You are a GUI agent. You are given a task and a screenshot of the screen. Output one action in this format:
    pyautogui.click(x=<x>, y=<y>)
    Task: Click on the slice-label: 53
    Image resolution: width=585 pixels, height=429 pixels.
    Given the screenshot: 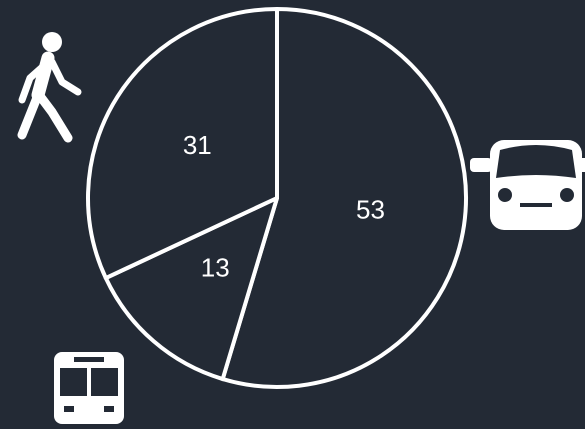 What is the action you would take?
    pyautogui.click(x=370, y=210)
    